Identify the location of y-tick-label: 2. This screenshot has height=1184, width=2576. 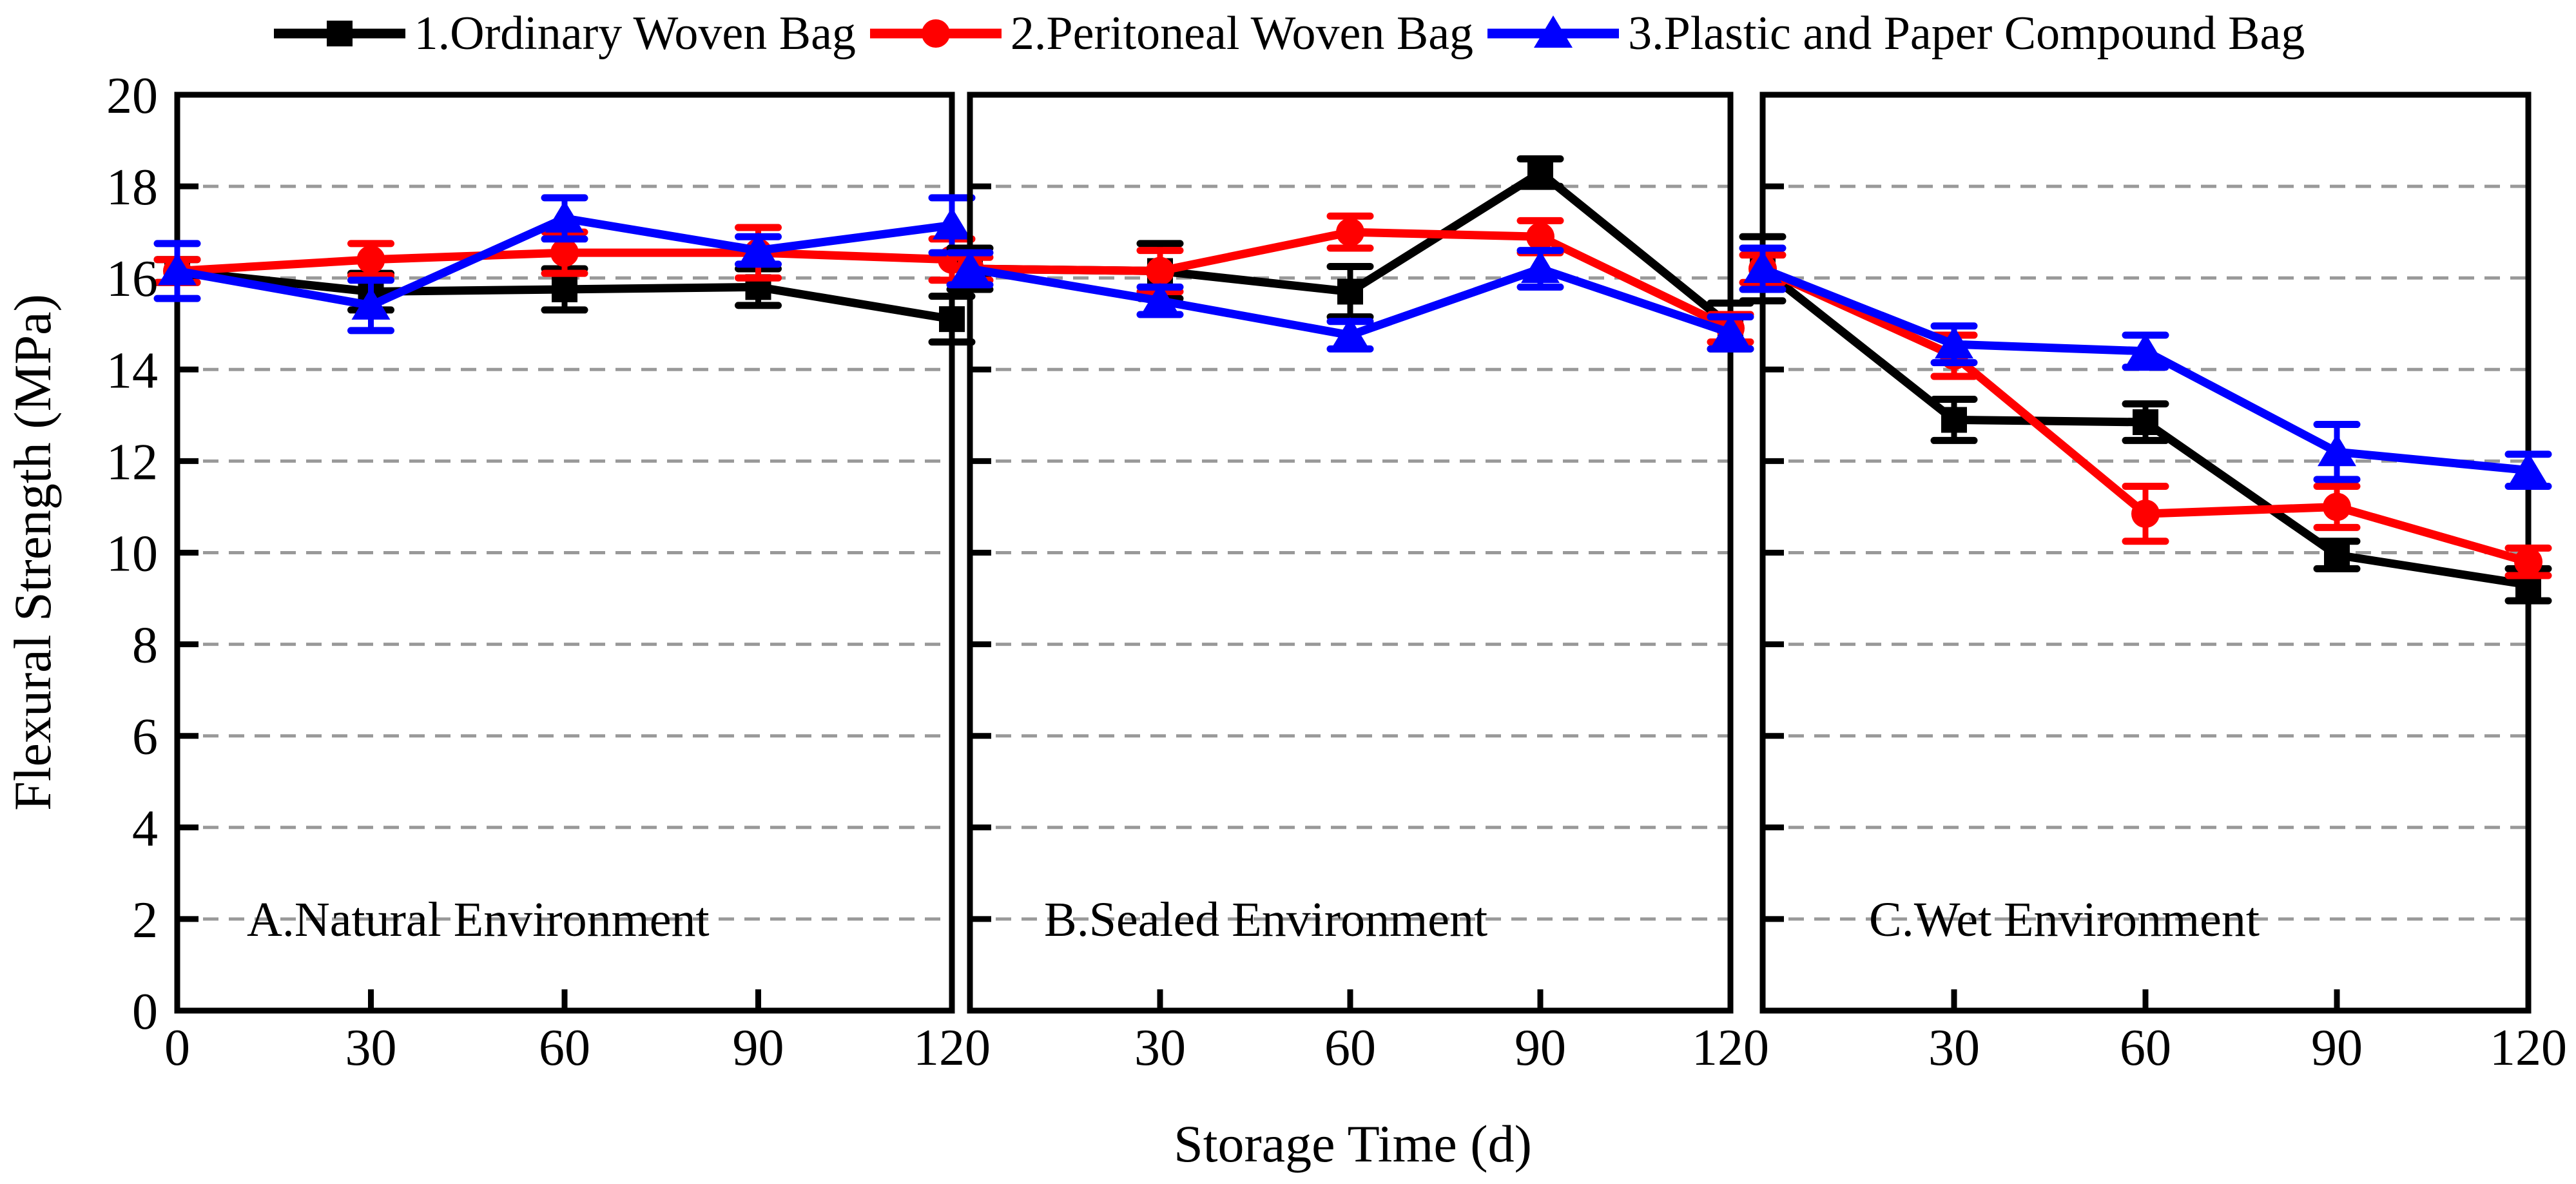
(145, 920).